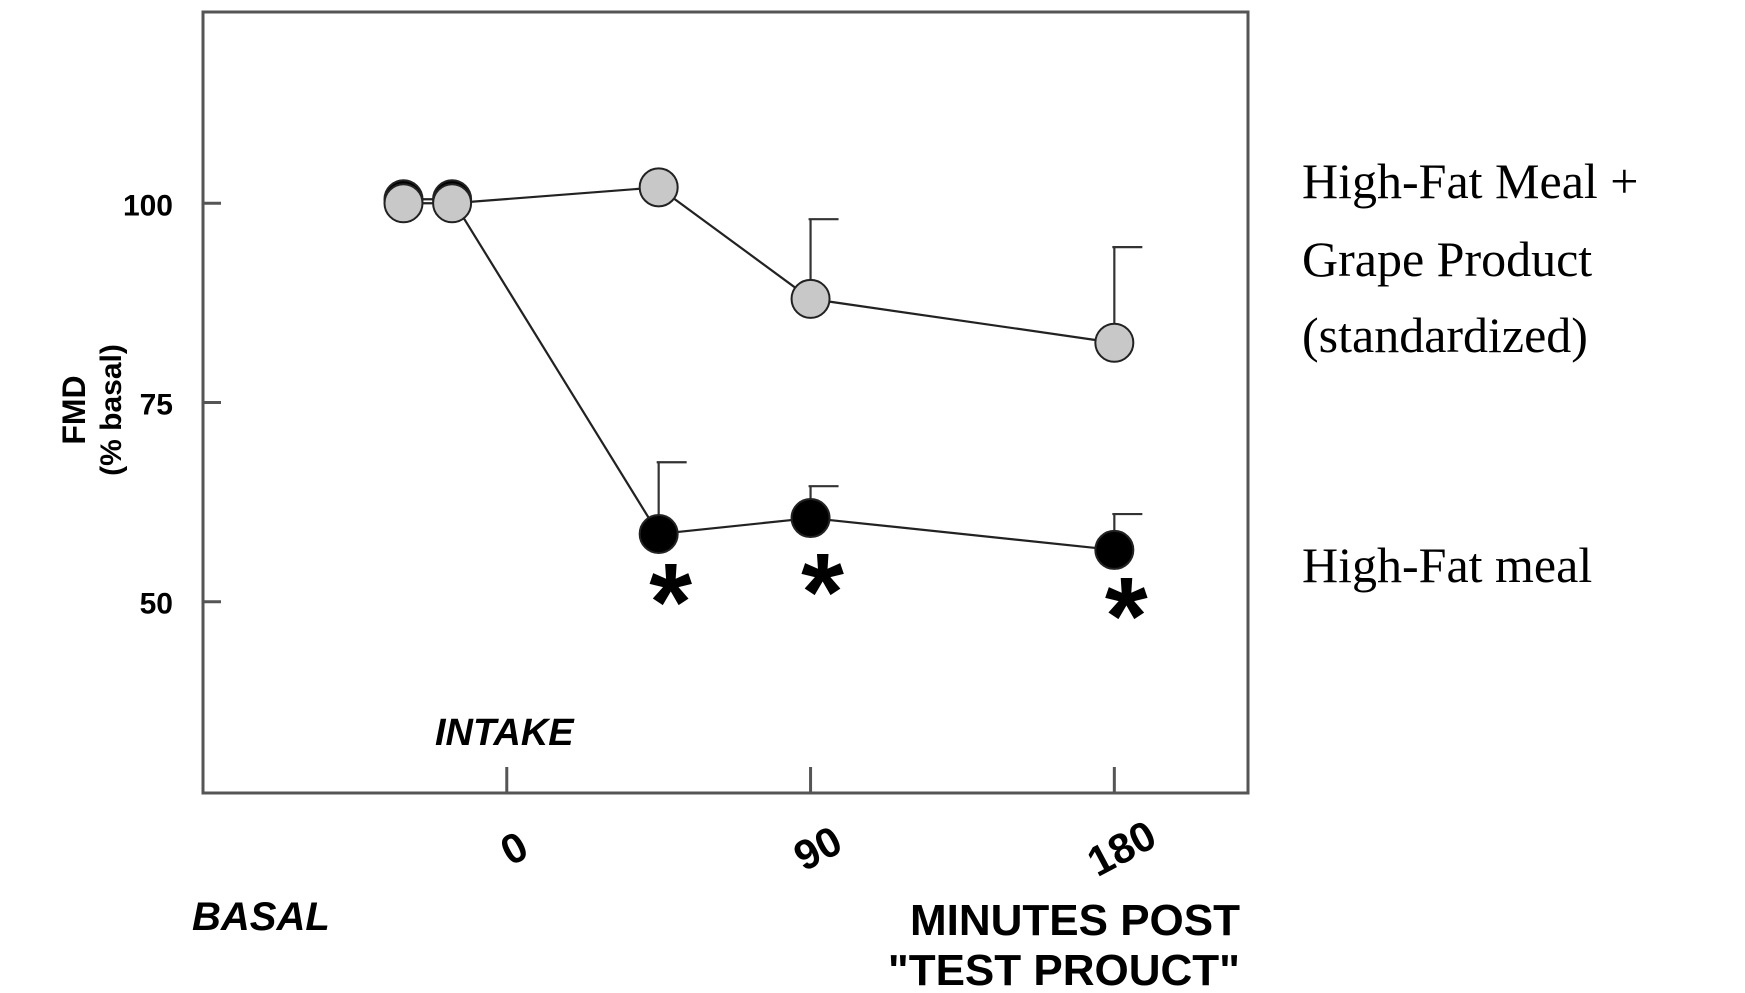 The height and width of the screenshot is (993, 1745). I want to click on legend-grape-line-2: Grape Product, so click(1447, 259).